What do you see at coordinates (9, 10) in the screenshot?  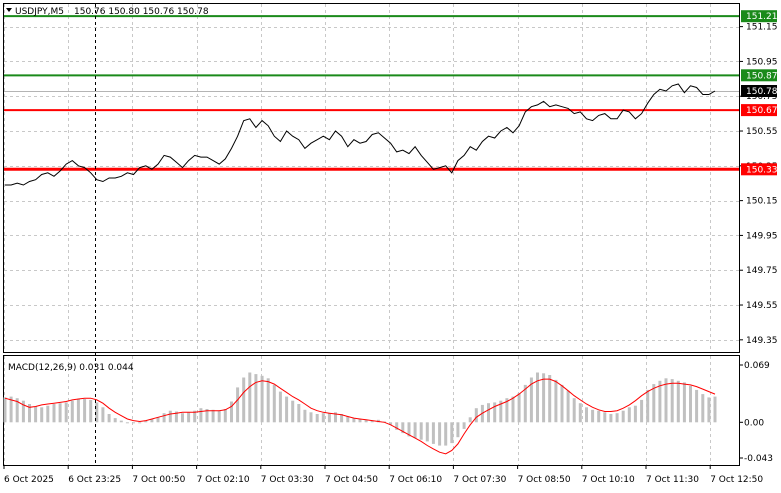 I see `symbol-menu-icon` at bounding box center [9, 10].